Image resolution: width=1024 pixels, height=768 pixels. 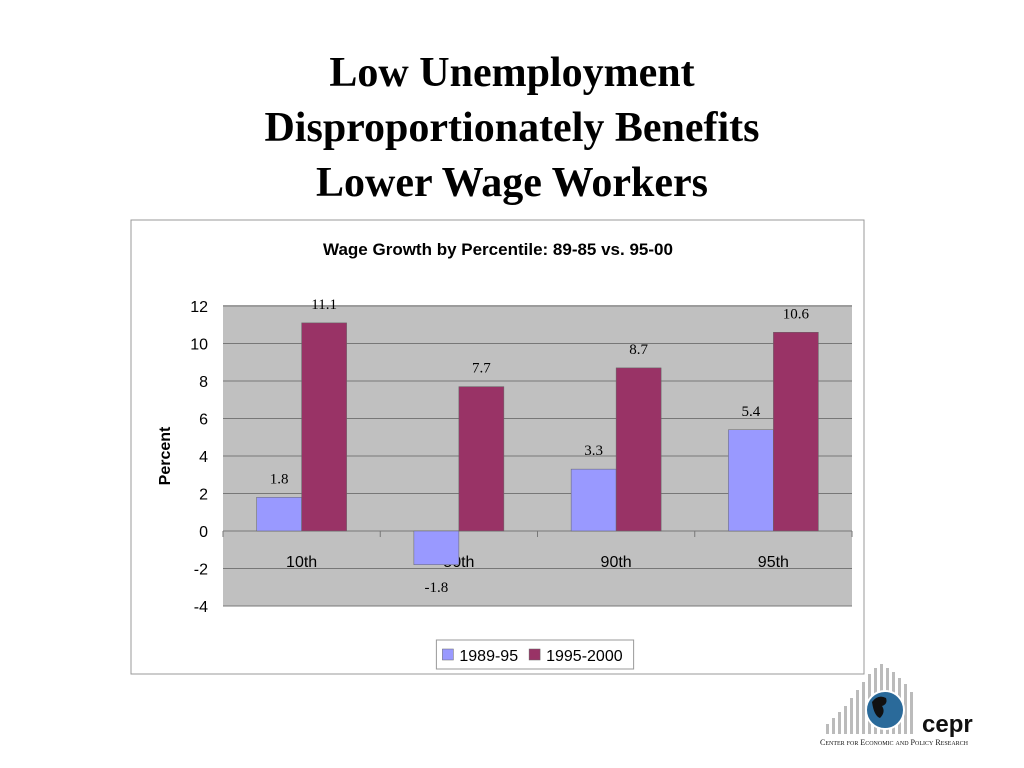 What do you see at coordinates (616, 562) in the screenshot?
I see `x-tick-label: 90th` at bounding box center [616, 562].